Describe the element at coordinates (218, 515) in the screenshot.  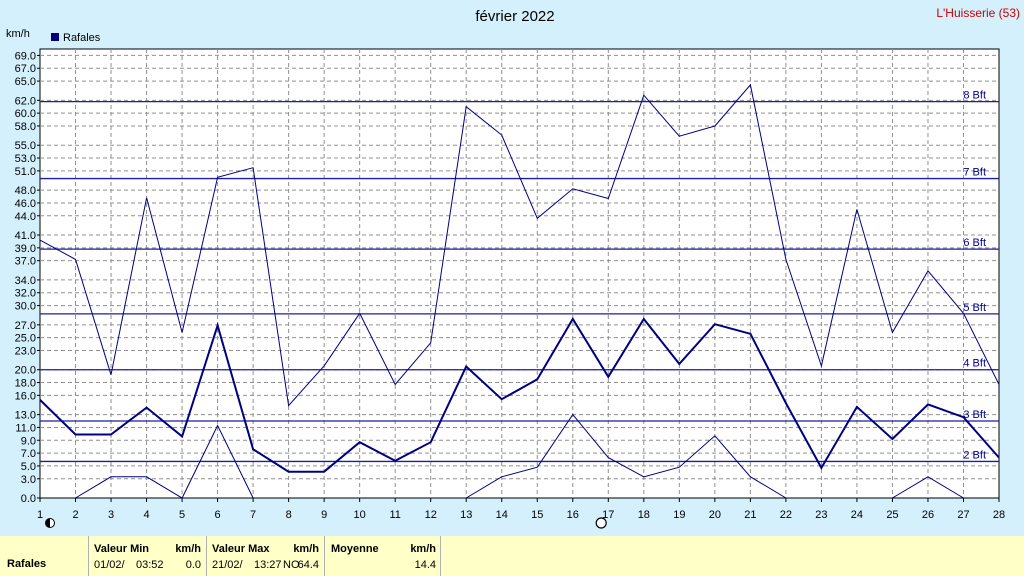
I see `x-tick-label: 6` at that location.